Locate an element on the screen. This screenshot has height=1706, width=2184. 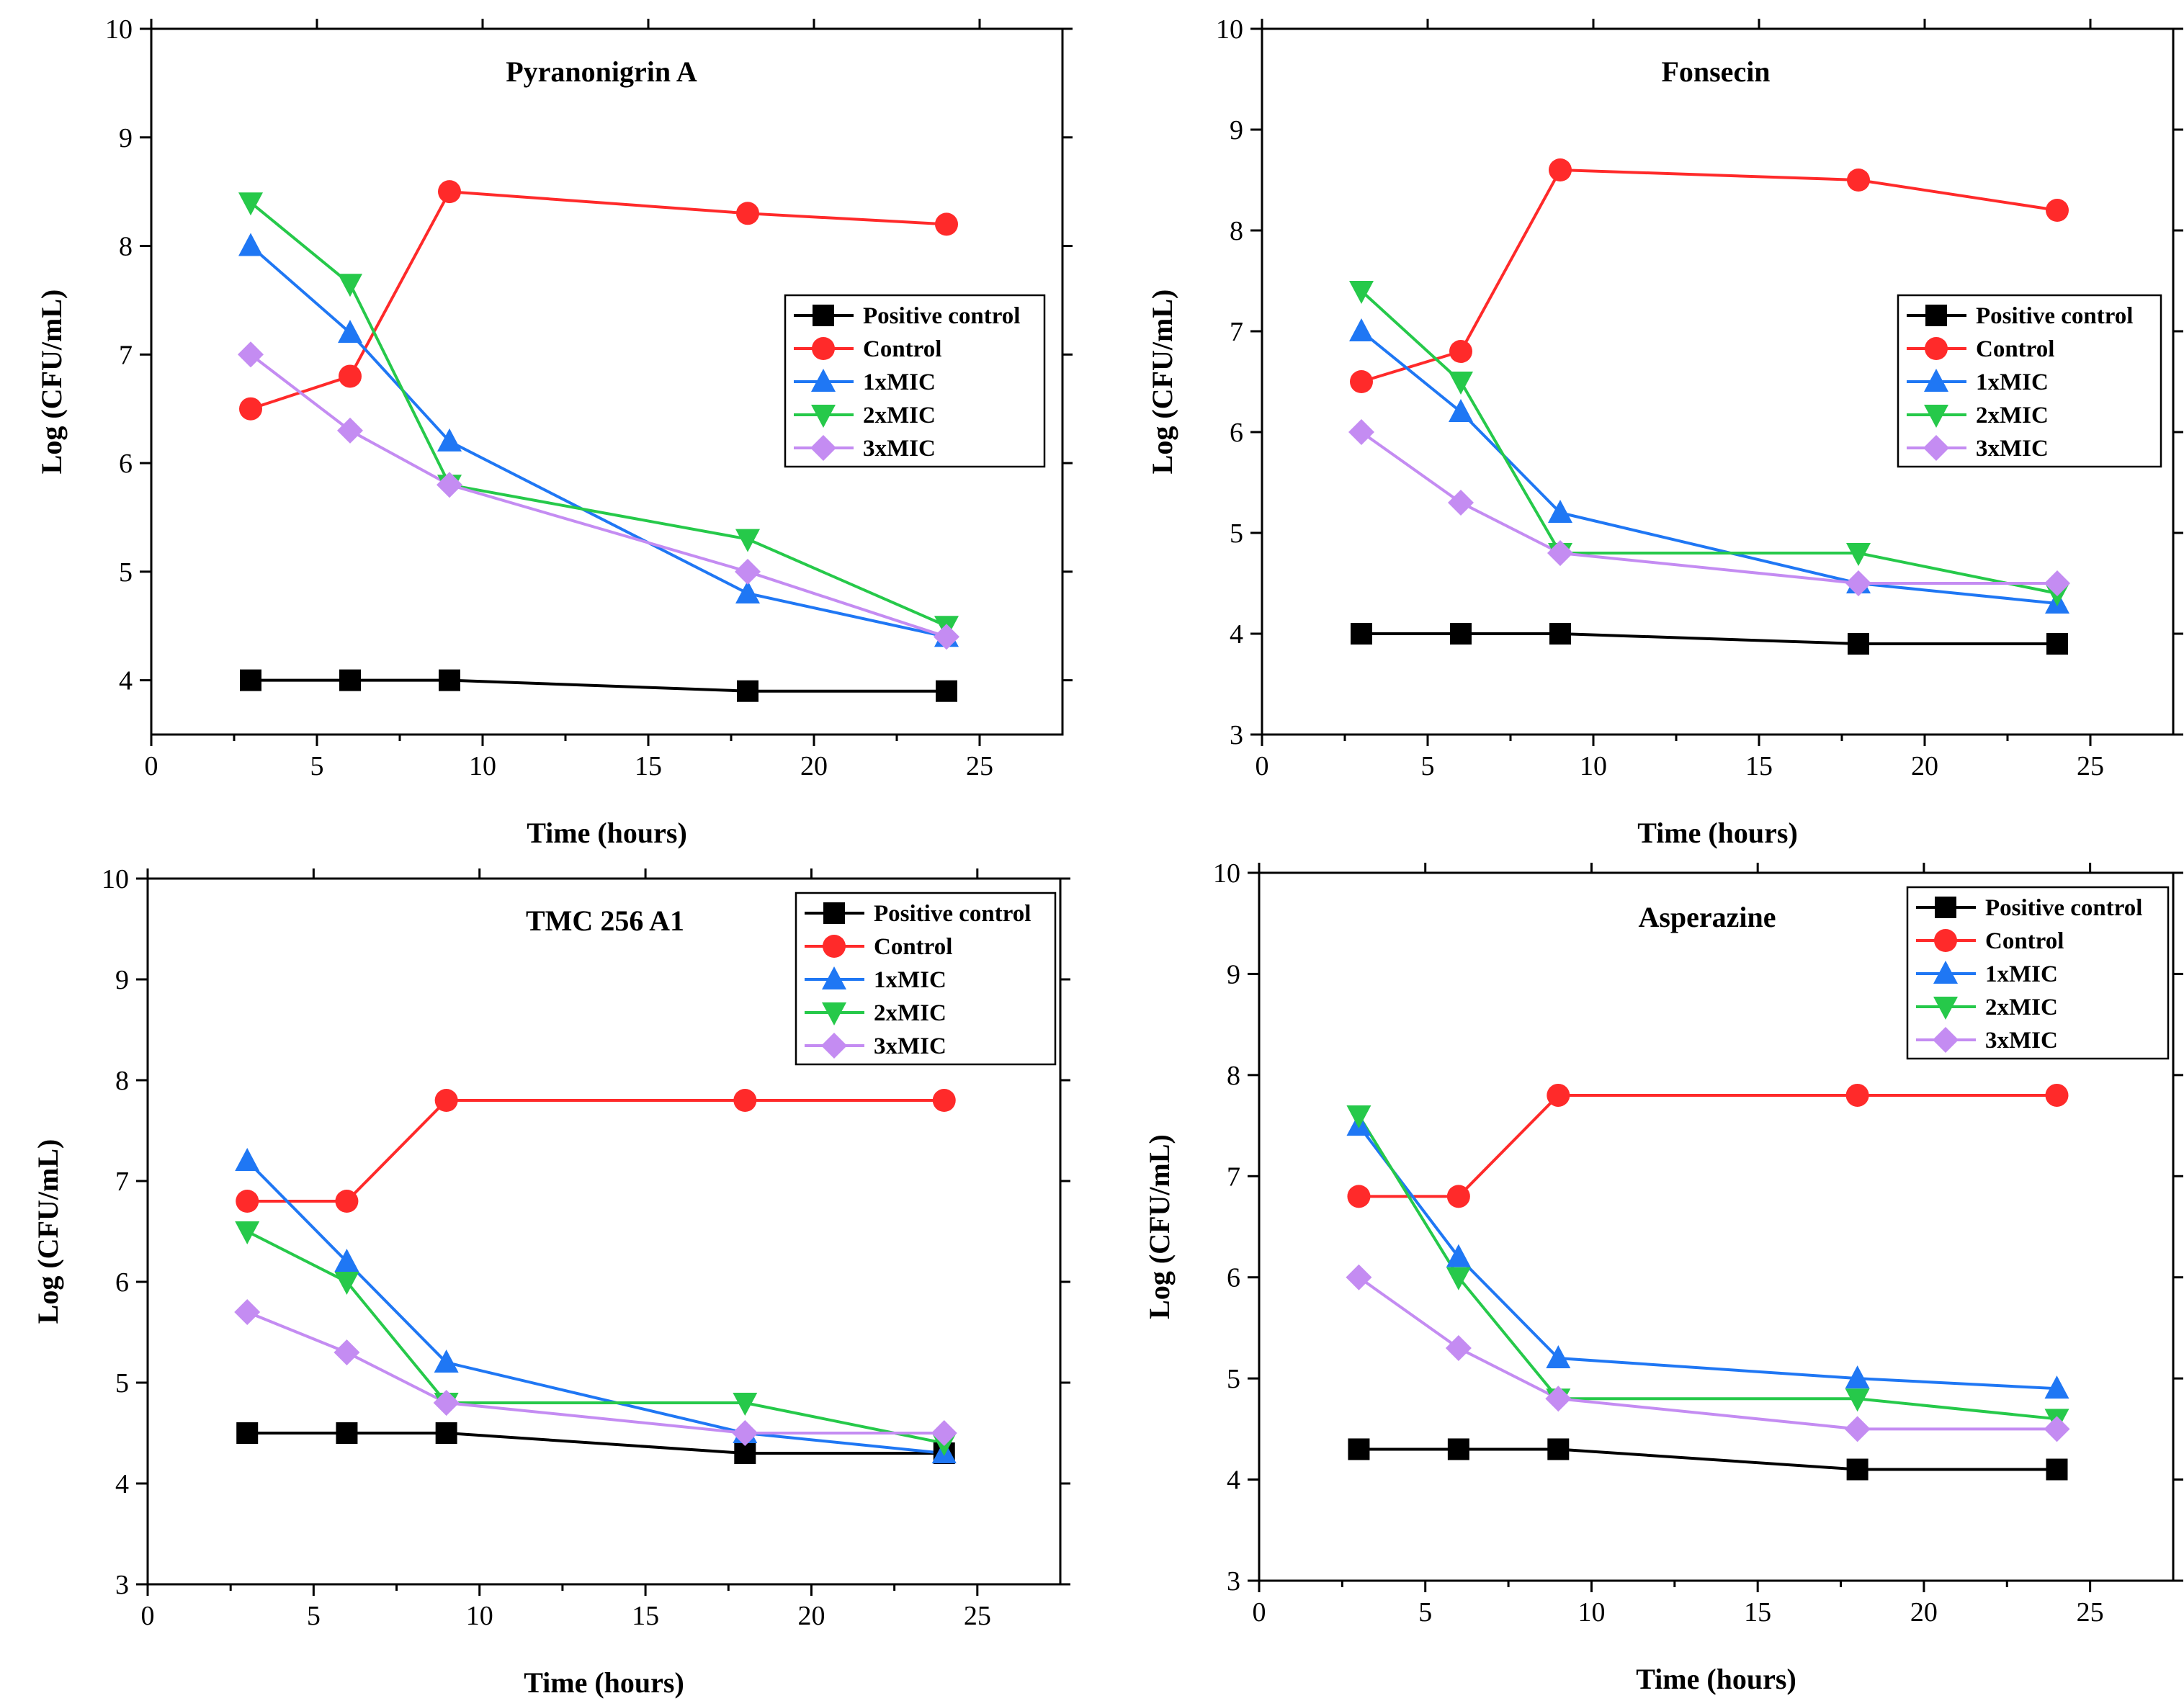
x-tick-label: 10 is located at coordinates (1593, 766).